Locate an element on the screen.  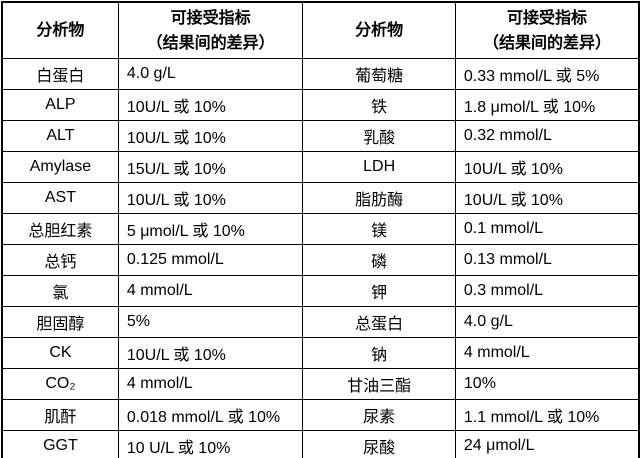
table-row: AST 10U/L 或 10% 脂肪酶 10U/L 或 10% is located at coordinates (320, 198).